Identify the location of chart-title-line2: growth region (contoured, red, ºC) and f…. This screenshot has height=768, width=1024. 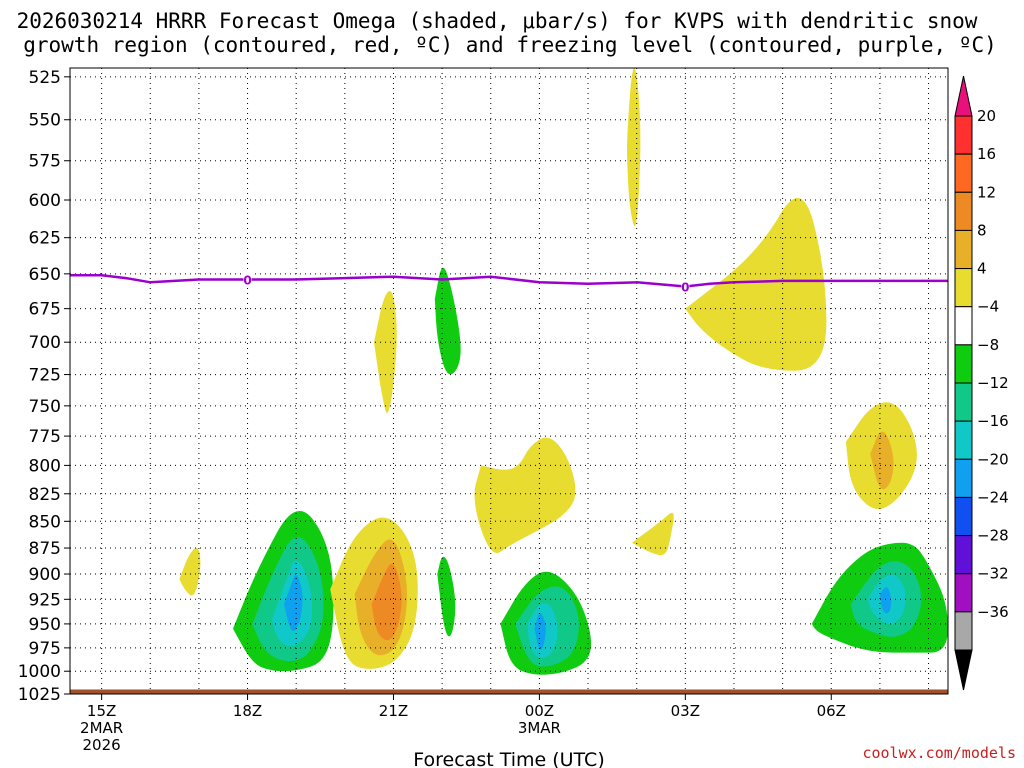
(510, 45).